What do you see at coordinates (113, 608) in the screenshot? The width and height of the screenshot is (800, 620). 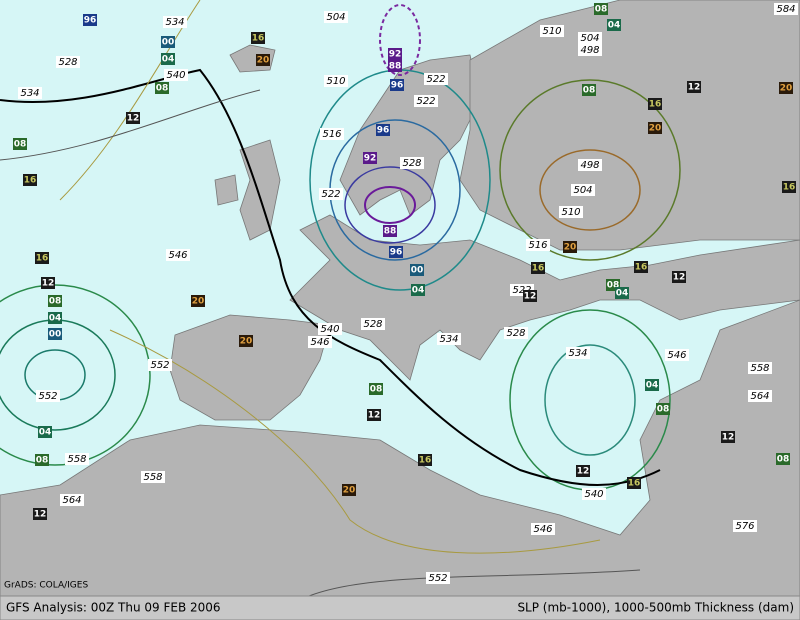 I see `footer-left: GFS Analysis: 00Z Thu 09 FEB 2006` at bounding box center [113, 608].